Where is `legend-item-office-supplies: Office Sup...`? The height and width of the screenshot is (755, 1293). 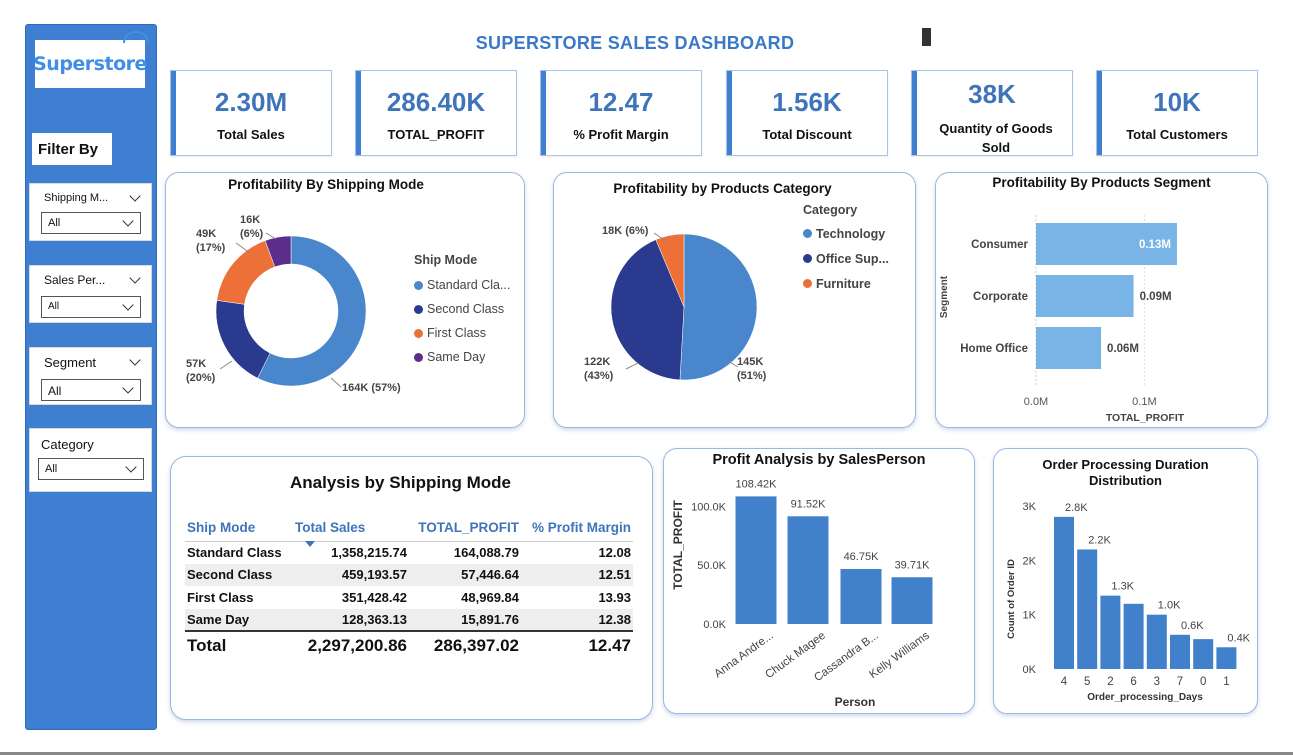
legend-item-office-supplies: Office Sup... is located at coordinates (846, 258).